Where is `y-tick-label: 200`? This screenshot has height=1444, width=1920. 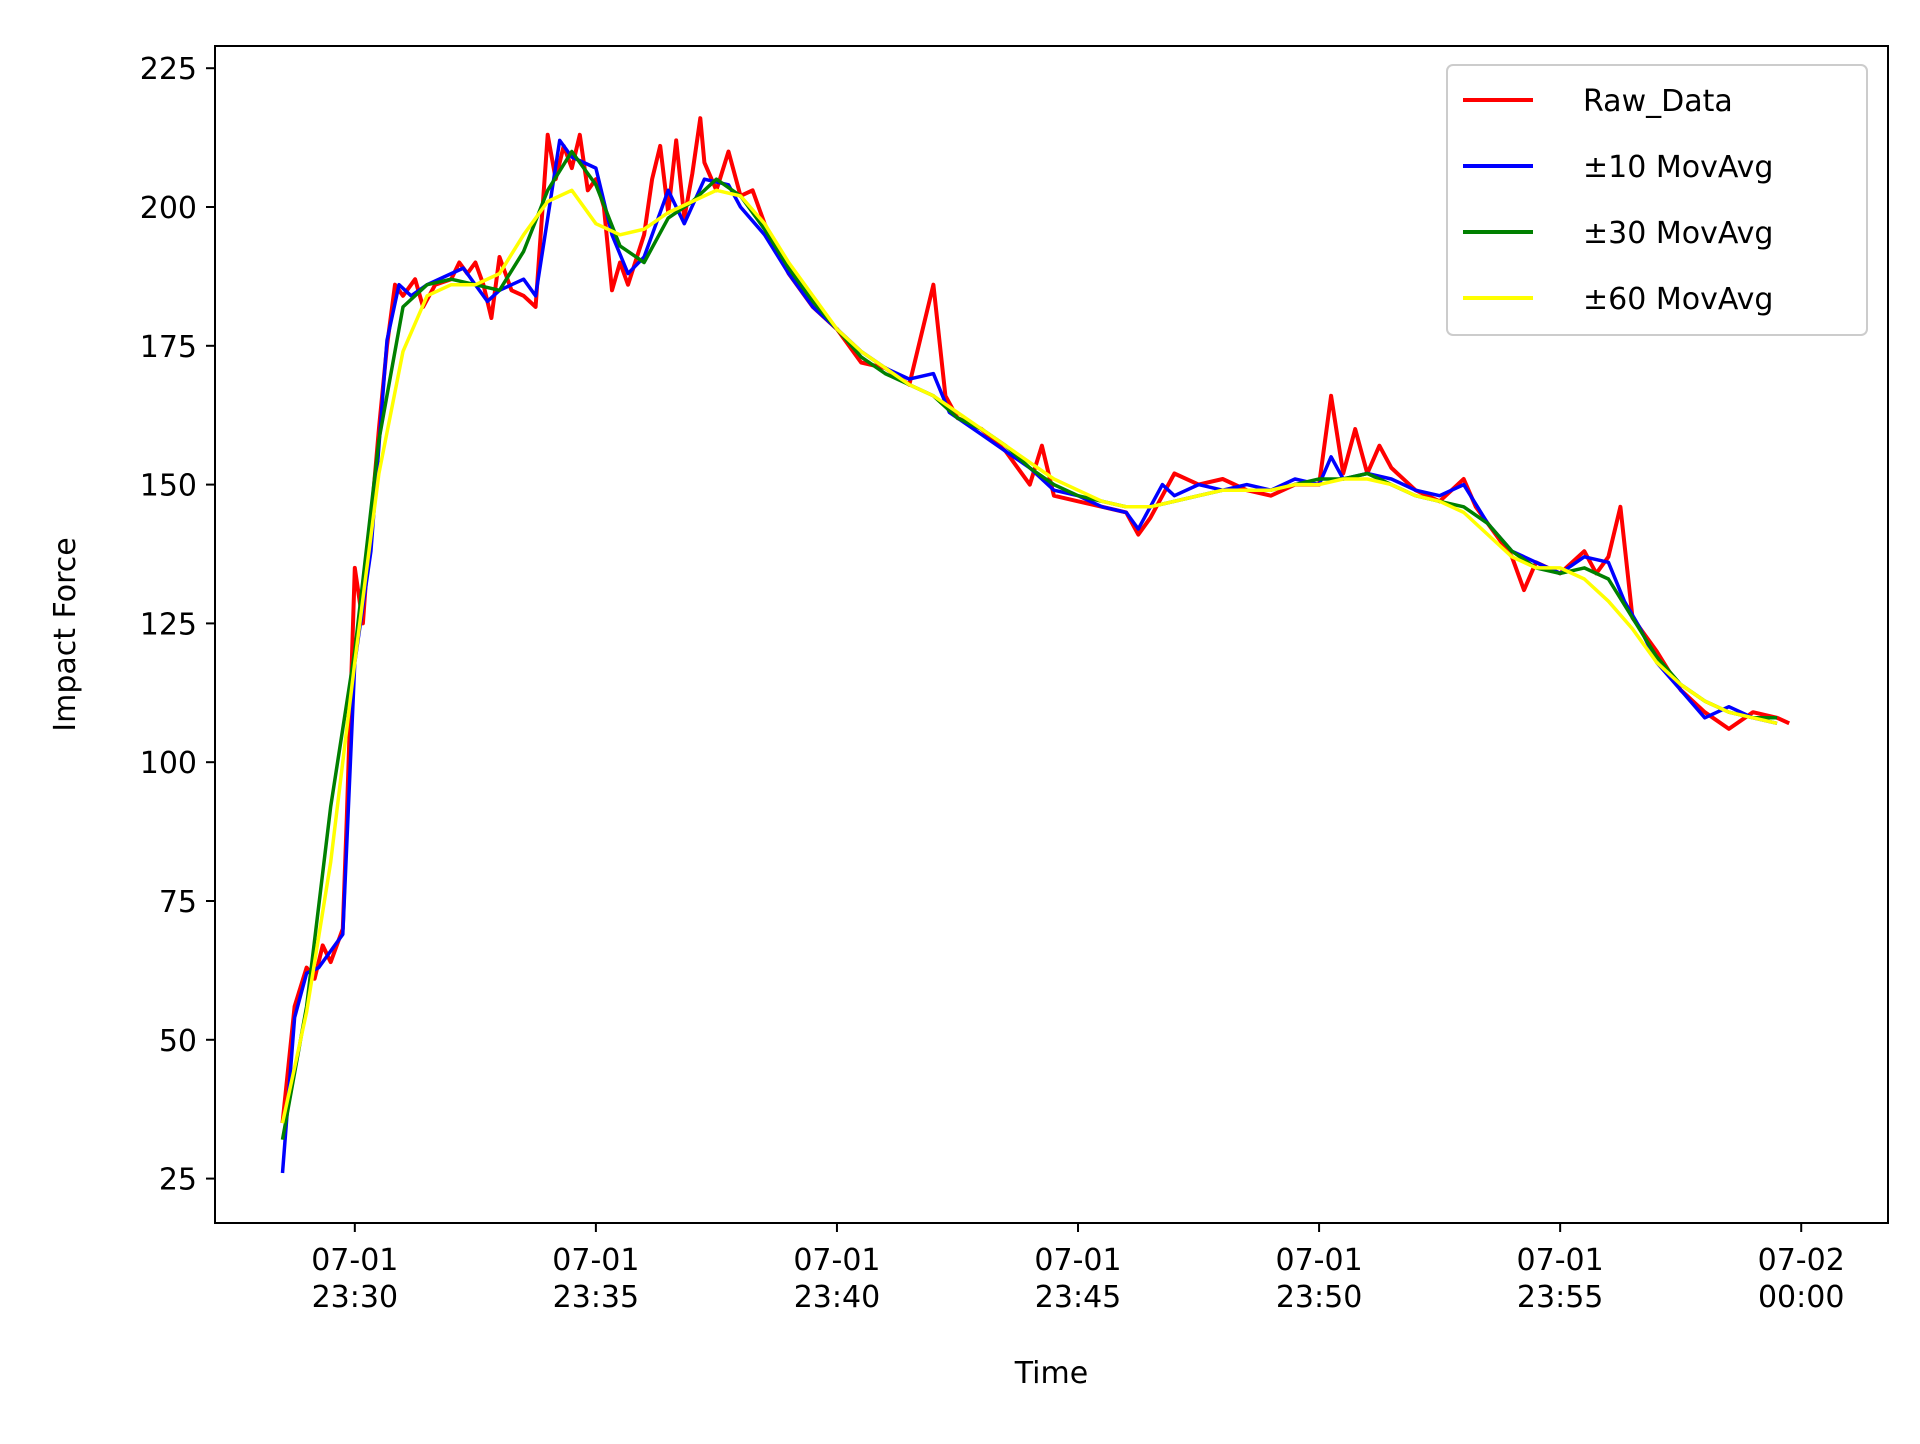
y-tick-label: 200 is located at coordinates (168, 208).